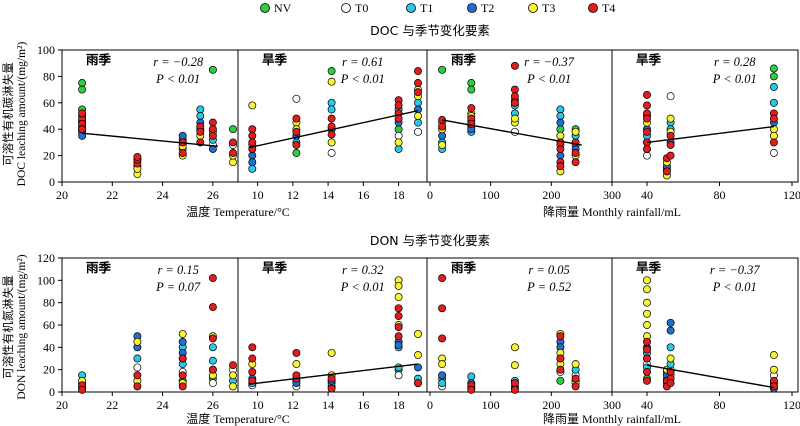 Image resolution: width=800 pixels, height=426 pixels. I want to click on season-label: 旱季, so click(649, 59).